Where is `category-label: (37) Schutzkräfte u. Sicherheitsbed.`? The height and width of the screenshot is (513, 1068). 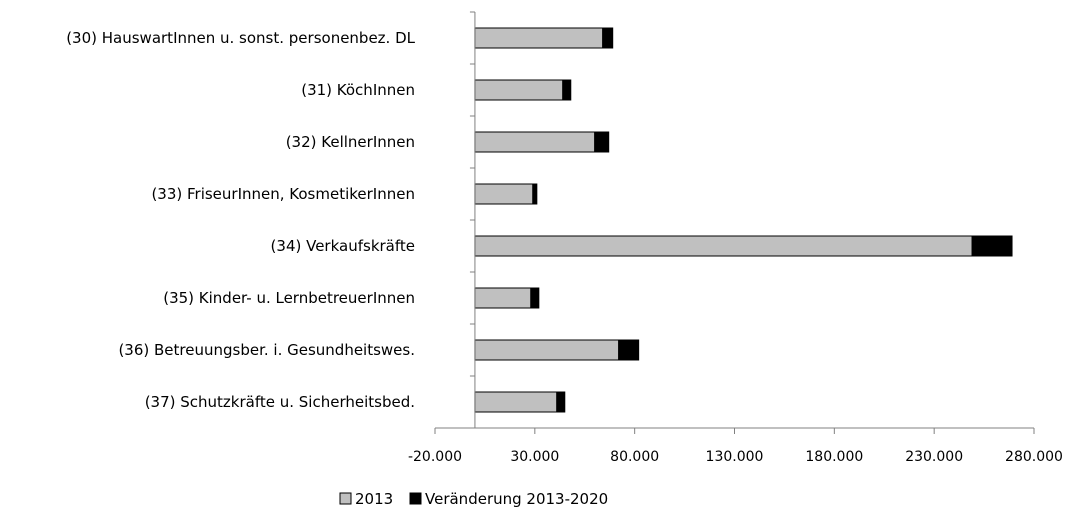 category-label: (37) Schutzkräfte u. Sicherheitsbed. is located at coordinates (280, 402).